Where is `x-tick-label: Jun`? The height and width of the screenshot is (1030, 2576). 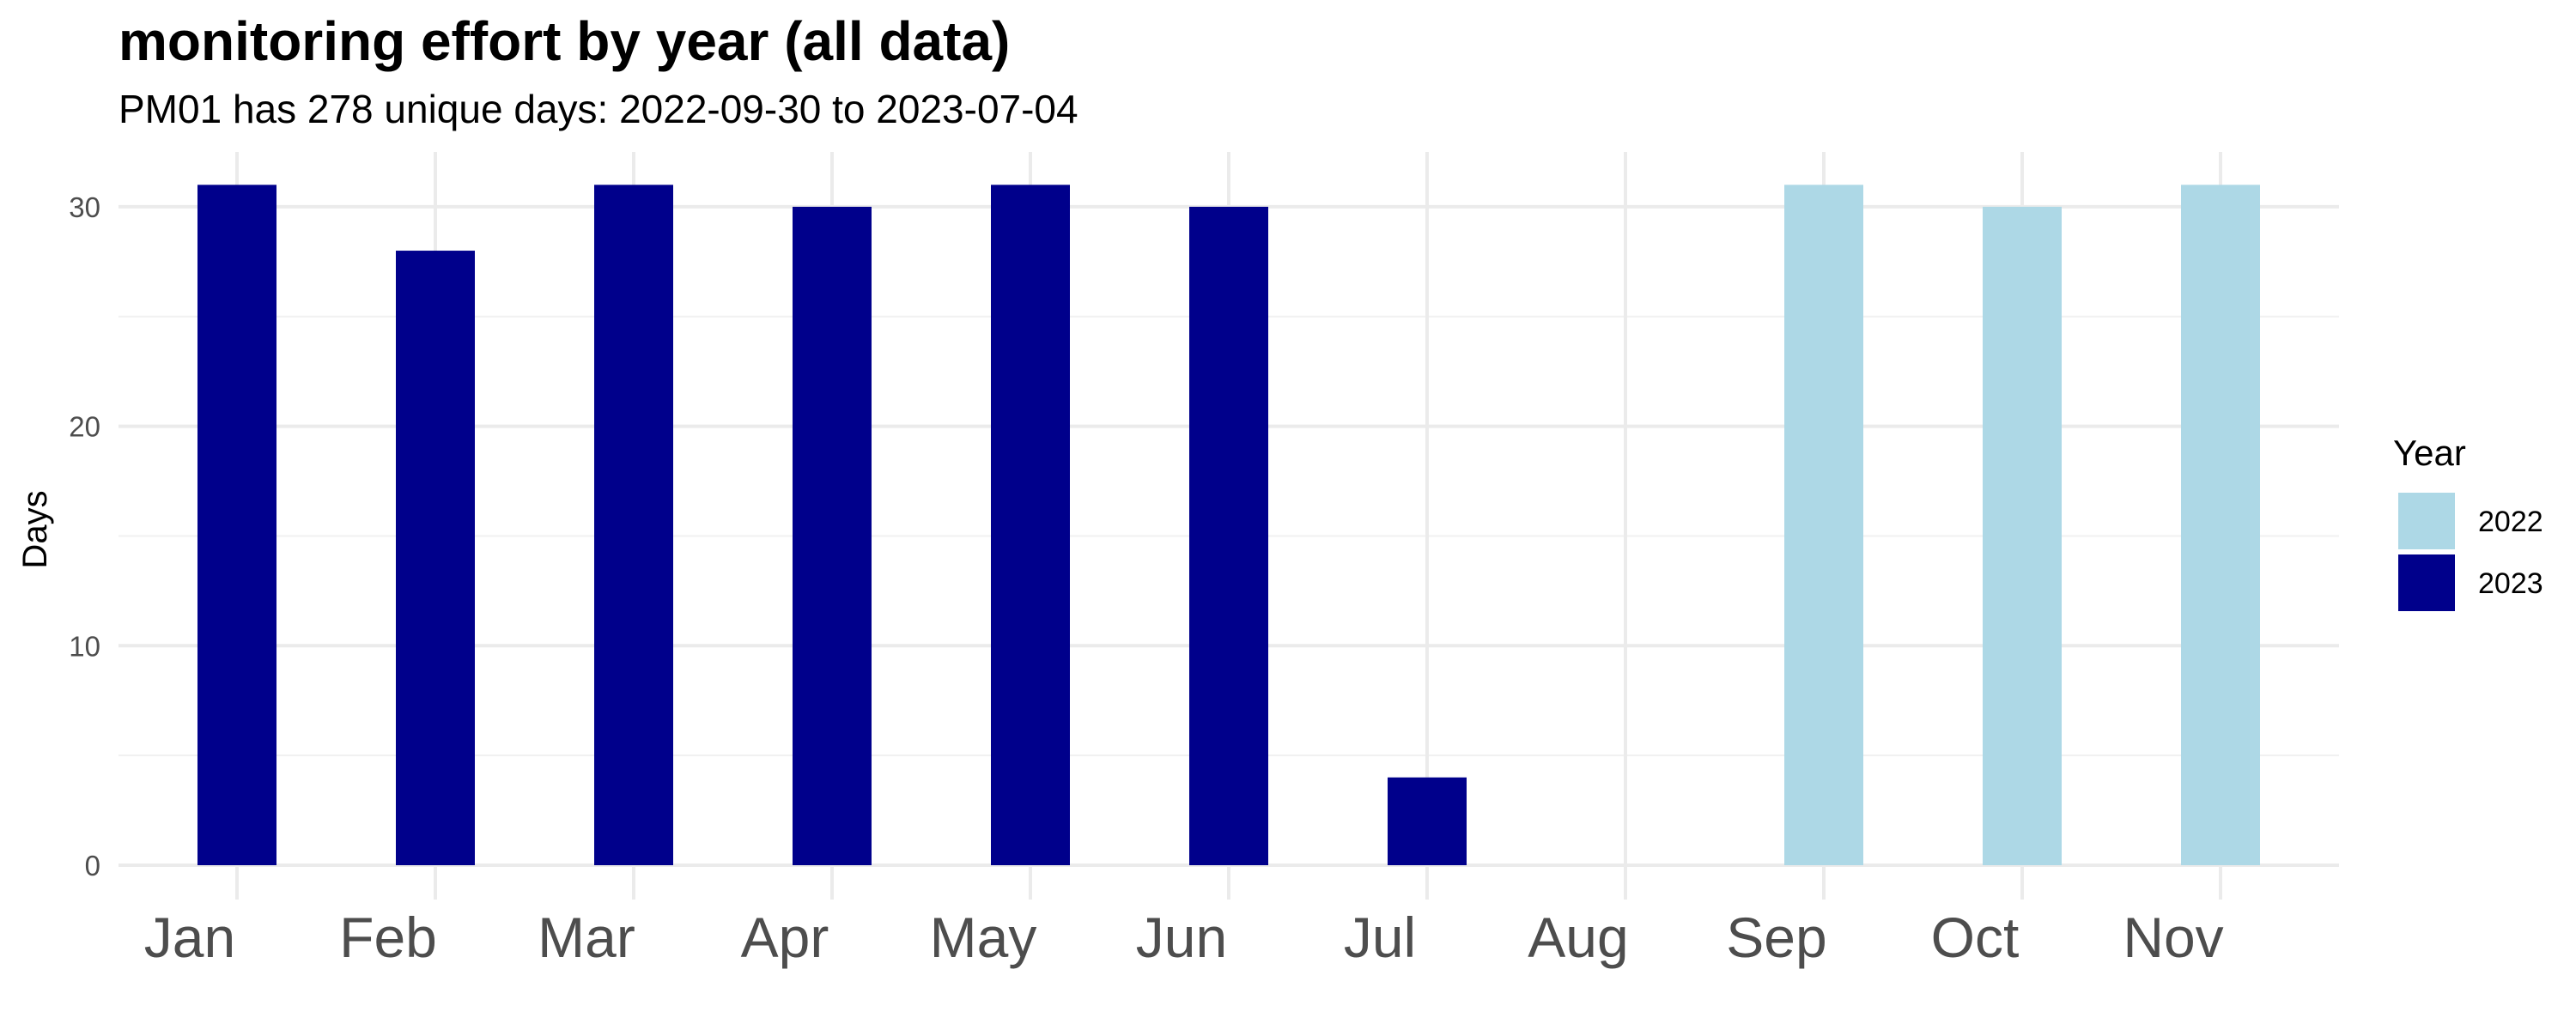
x-tick-label: Jun is located at coordinates (1181, 937).